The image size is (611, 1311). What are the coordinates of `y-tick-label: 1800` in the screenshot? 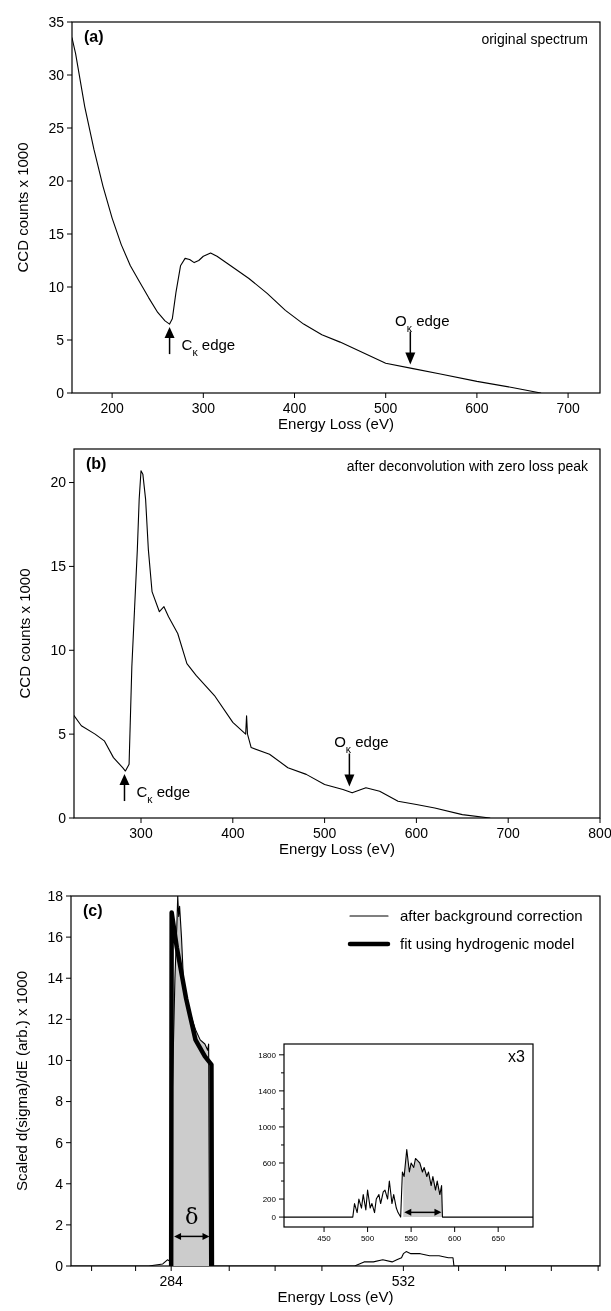 It's located at (267, 1055).